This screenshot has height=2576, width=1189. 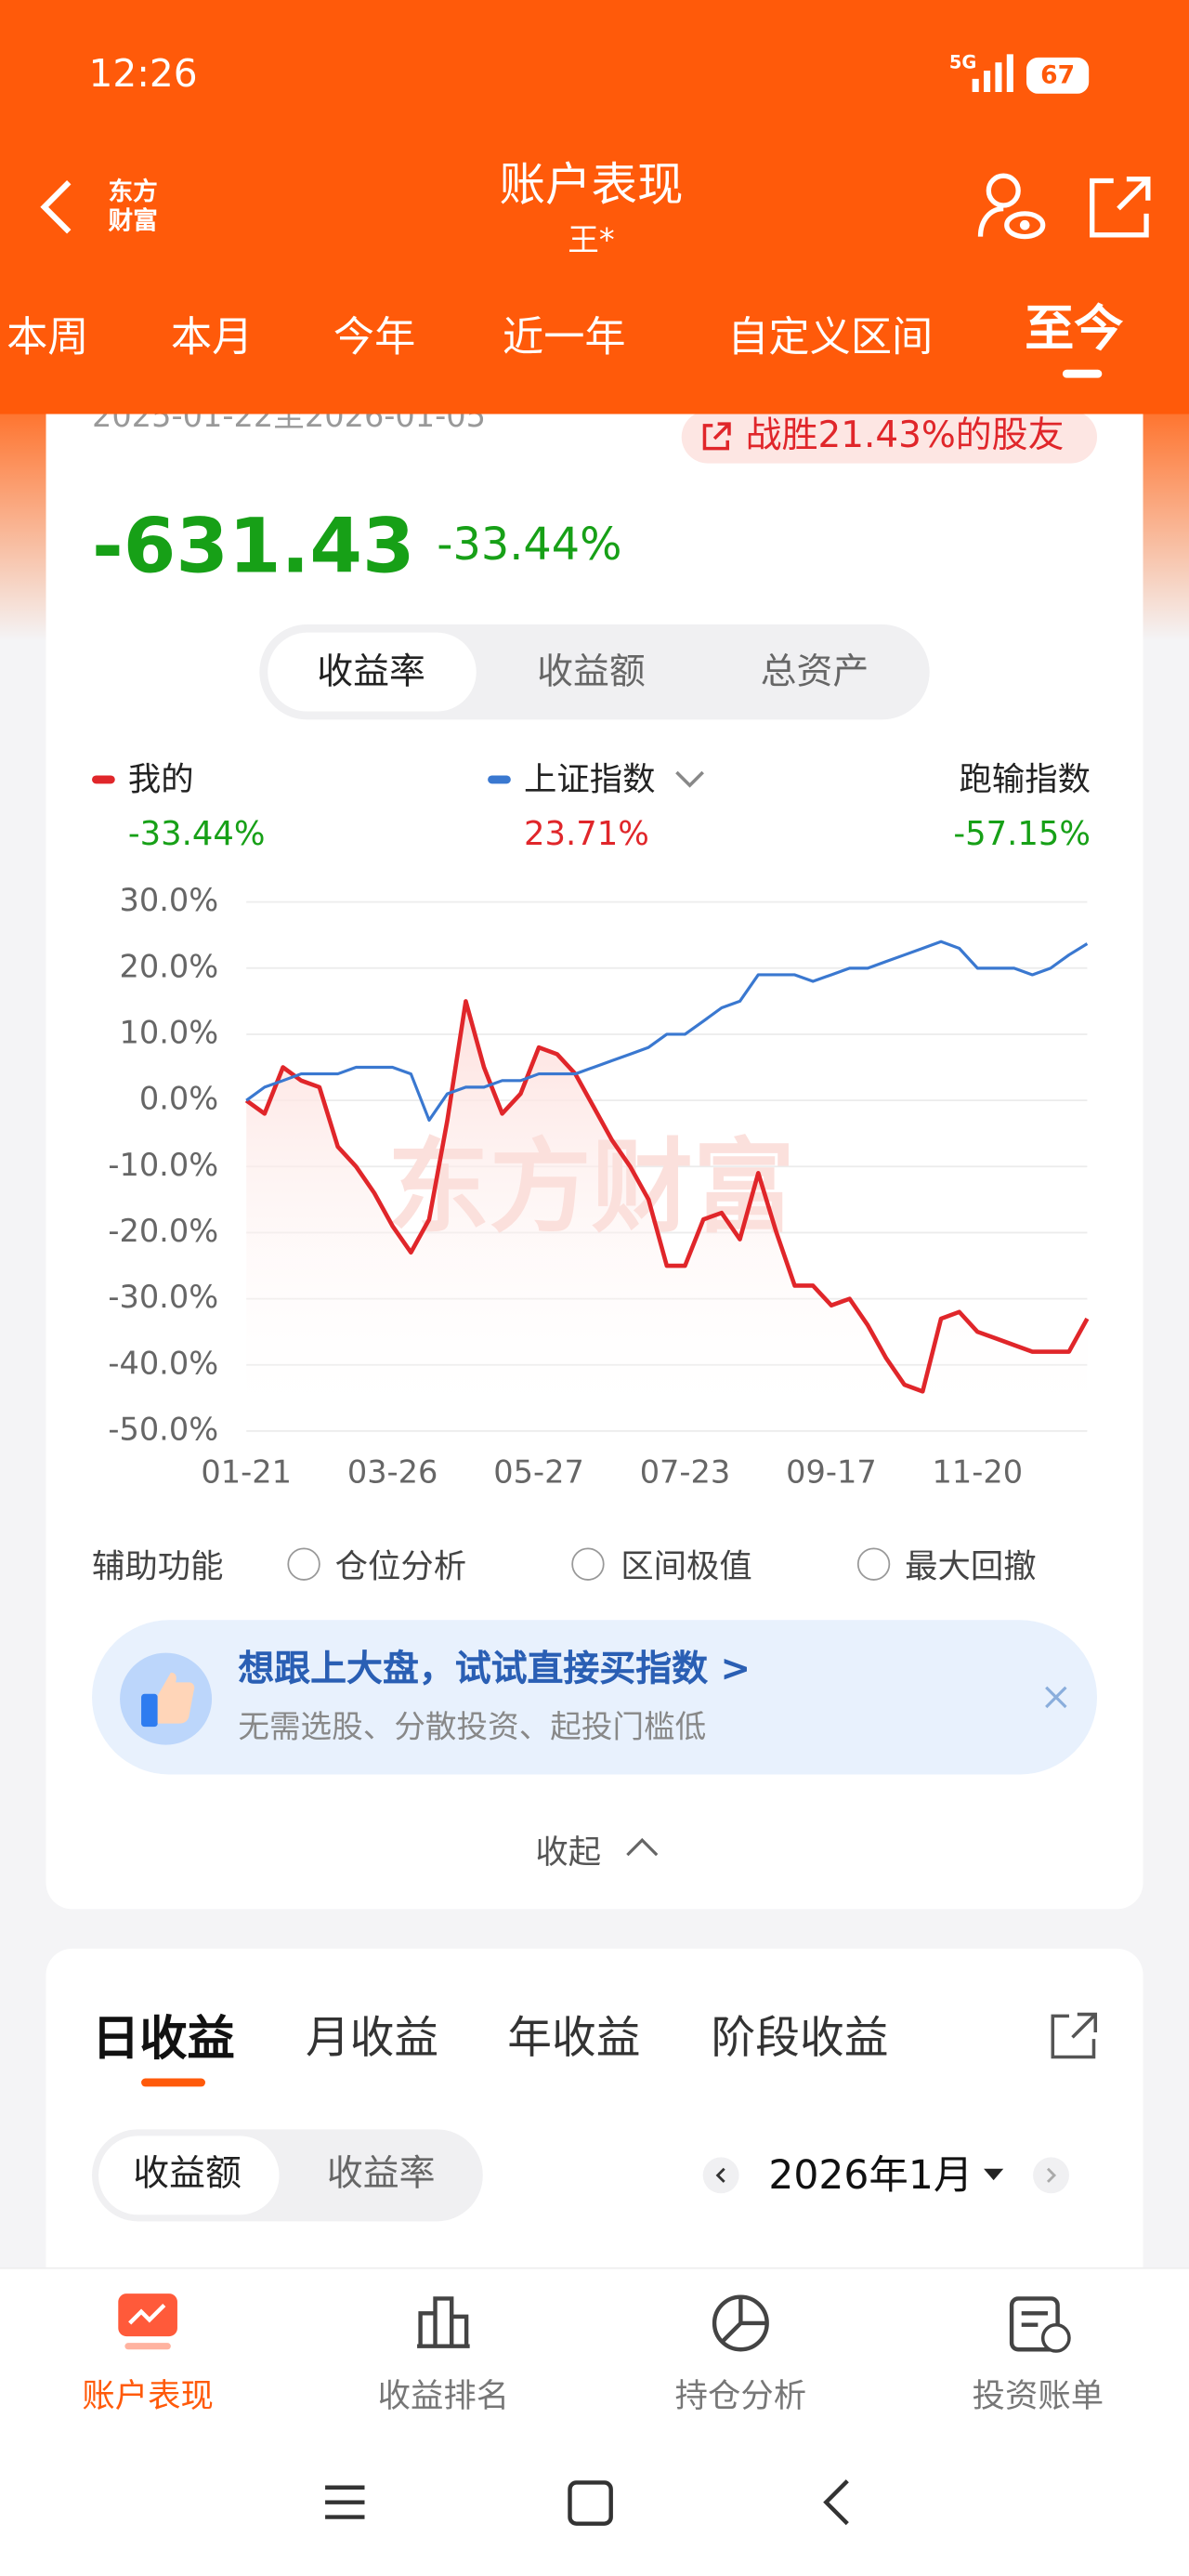 I want to click on battery, so click(x=1058, y=75).